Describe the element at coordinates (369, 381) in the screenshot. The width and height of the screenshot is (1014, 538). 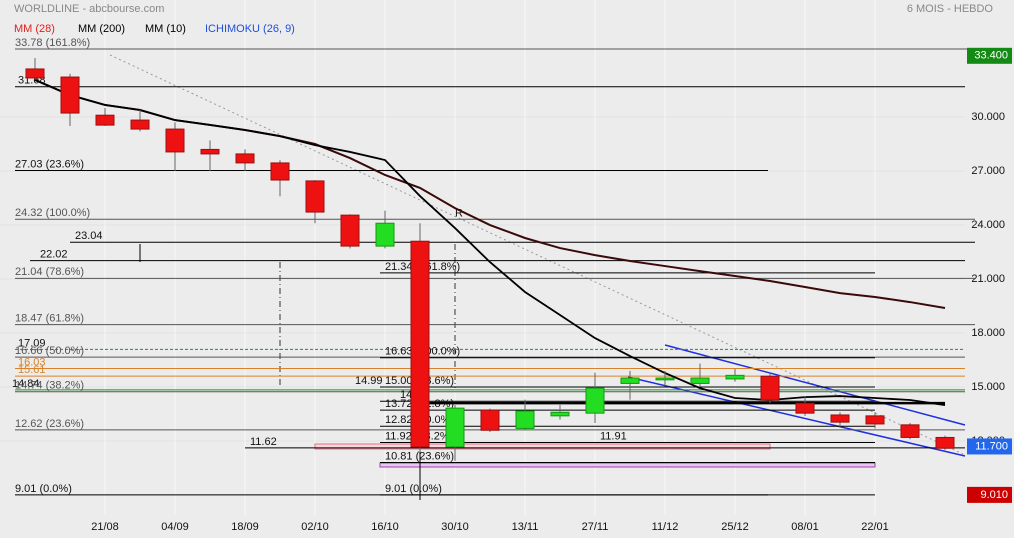
I see `annotation: 14.99` at that location.